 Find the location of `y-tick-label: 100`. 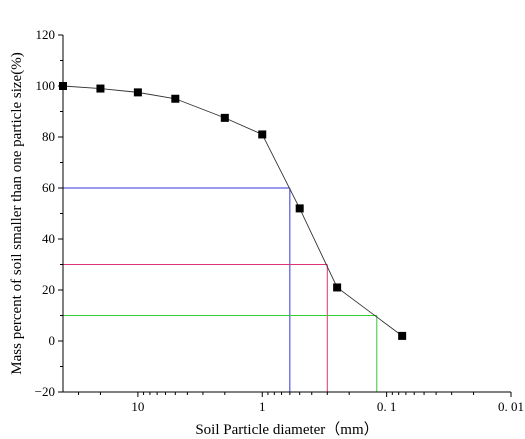

y-tick-label: 100 is located at coordinates (46, 85).